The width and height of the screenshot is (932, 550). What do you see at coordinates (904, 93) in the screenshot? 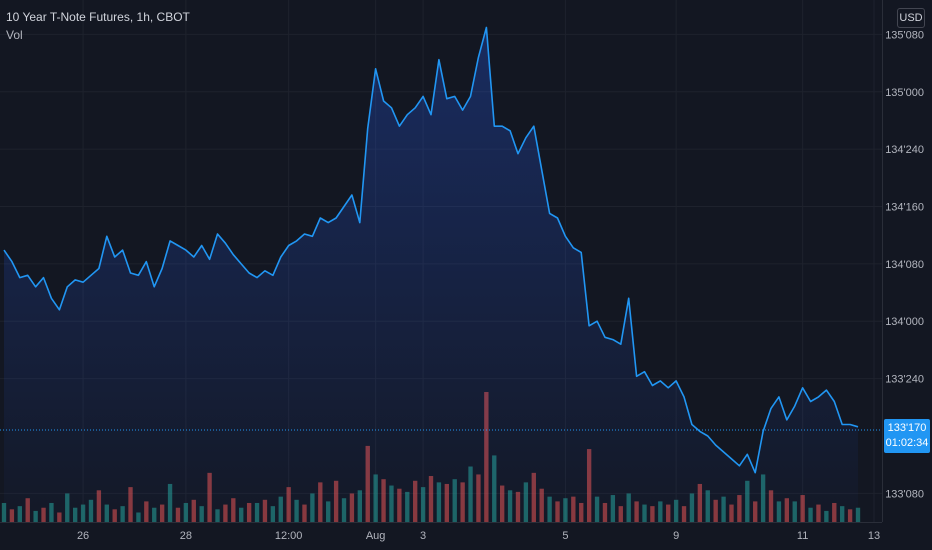
I see `price-tick-label: 135'000` at bounding box center [904, 93].